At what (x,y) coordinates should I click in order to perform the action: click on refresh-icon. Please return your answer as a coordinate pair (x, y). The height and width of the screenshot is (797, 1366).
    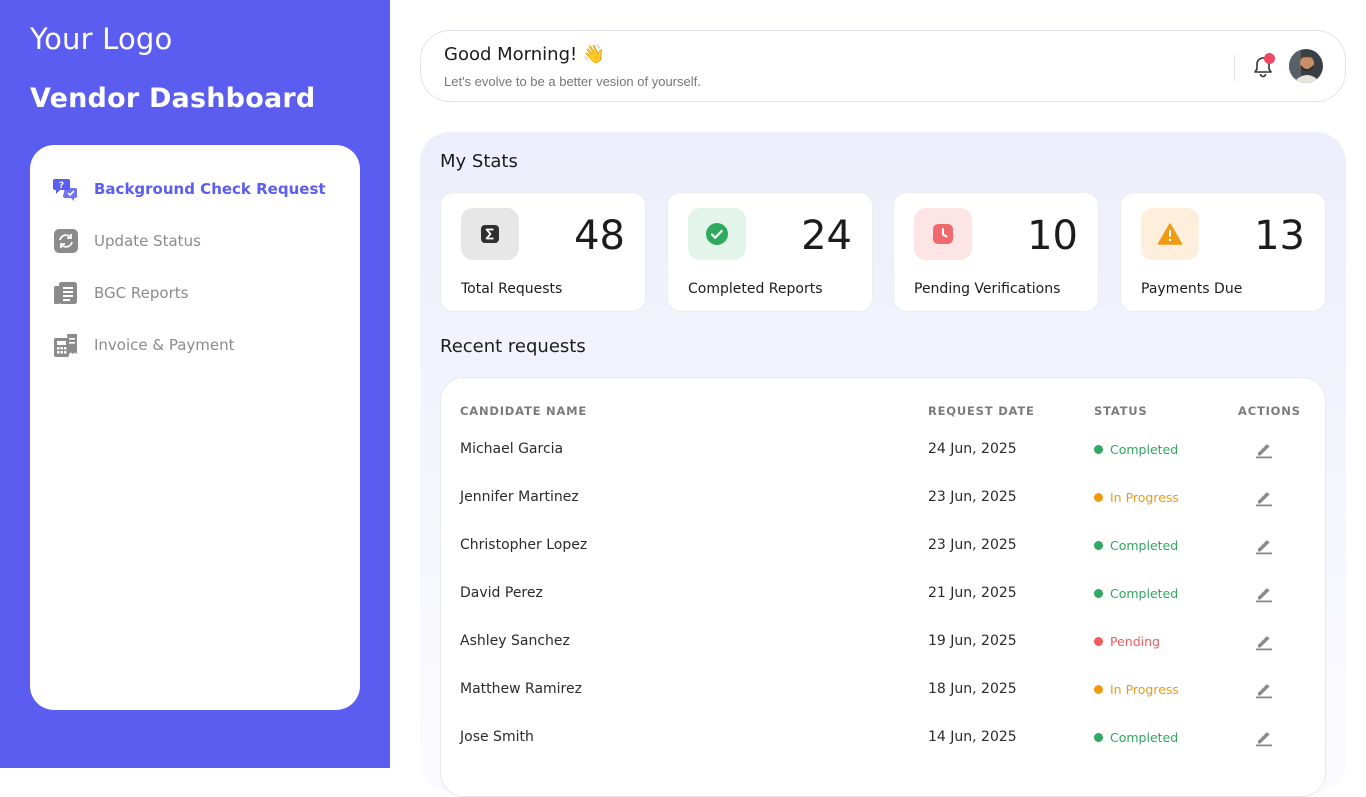
    Looking at the image, I should click on (66, 241).